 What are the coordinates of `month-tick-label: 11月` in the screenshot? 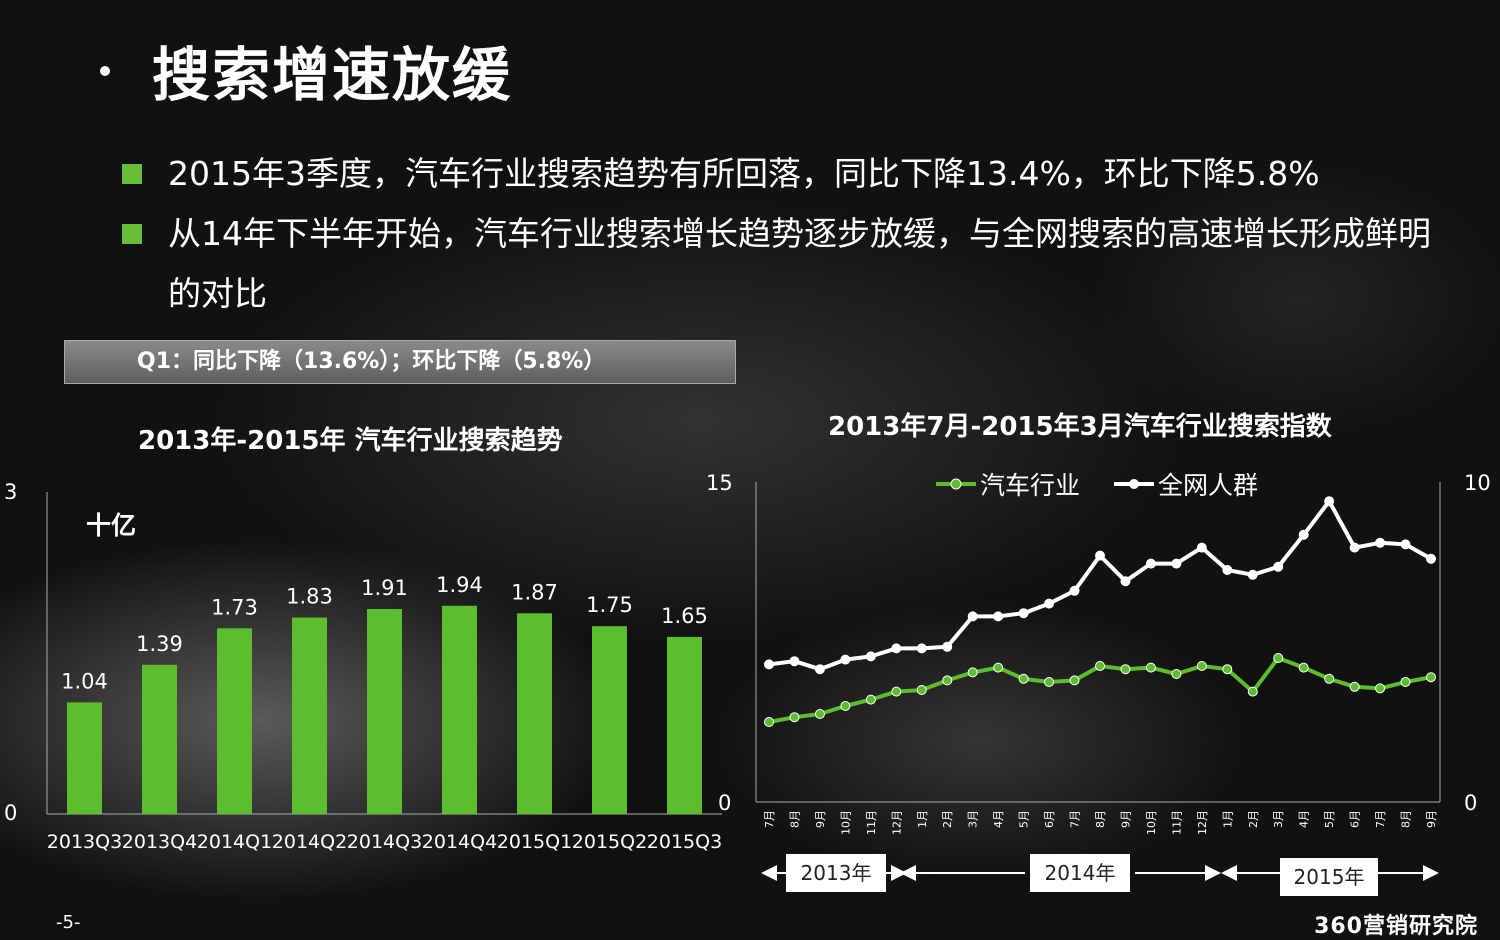 It's located at (1176, 822).